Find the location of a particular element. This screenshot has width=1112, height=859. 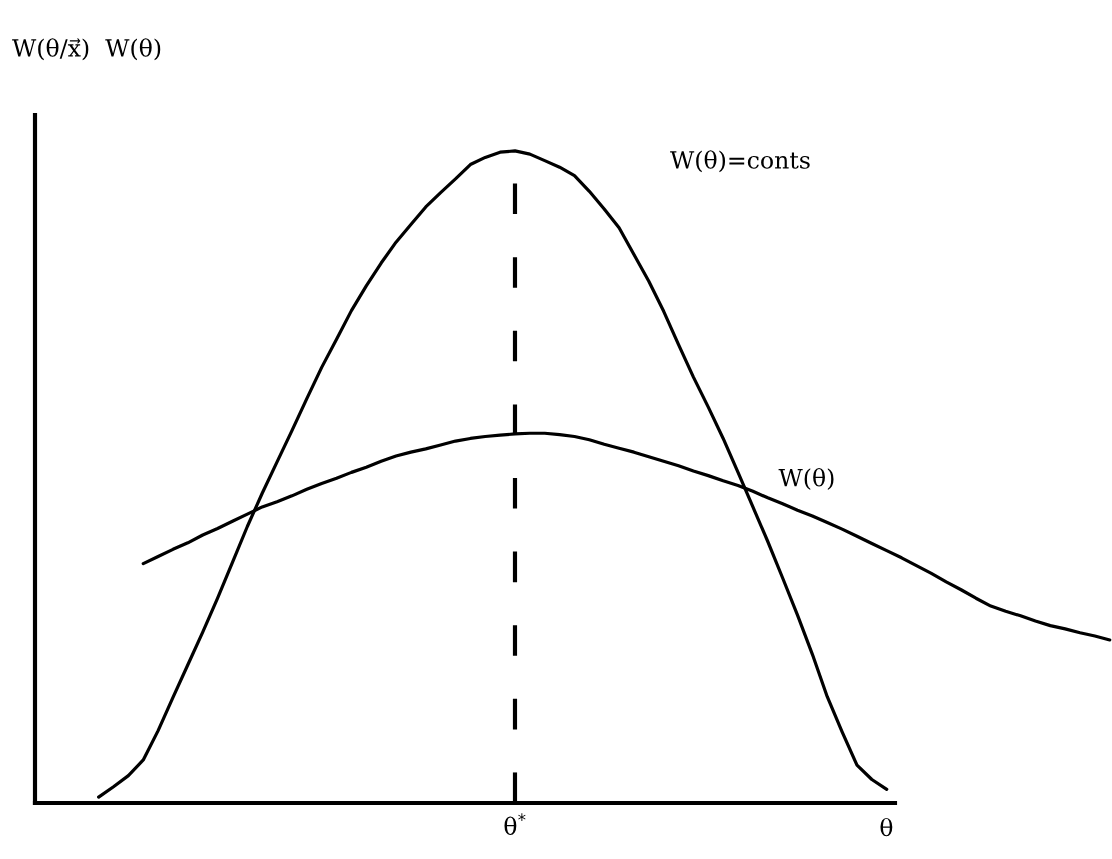

y-axis-title: W(θ/x⃗) W(θ) is located at coordinates (86, 49).